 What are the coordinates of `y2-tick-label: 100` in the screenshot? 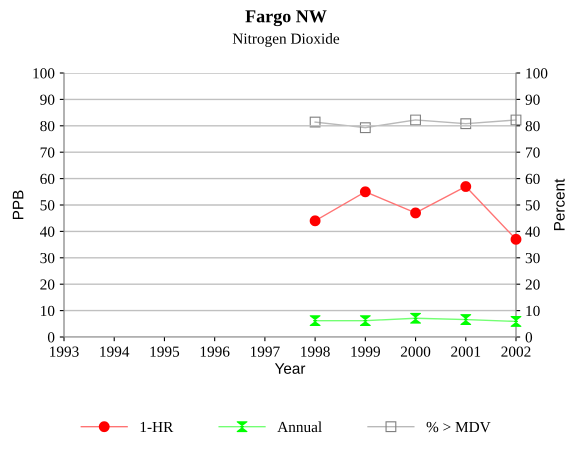 It's located at (537, 73).